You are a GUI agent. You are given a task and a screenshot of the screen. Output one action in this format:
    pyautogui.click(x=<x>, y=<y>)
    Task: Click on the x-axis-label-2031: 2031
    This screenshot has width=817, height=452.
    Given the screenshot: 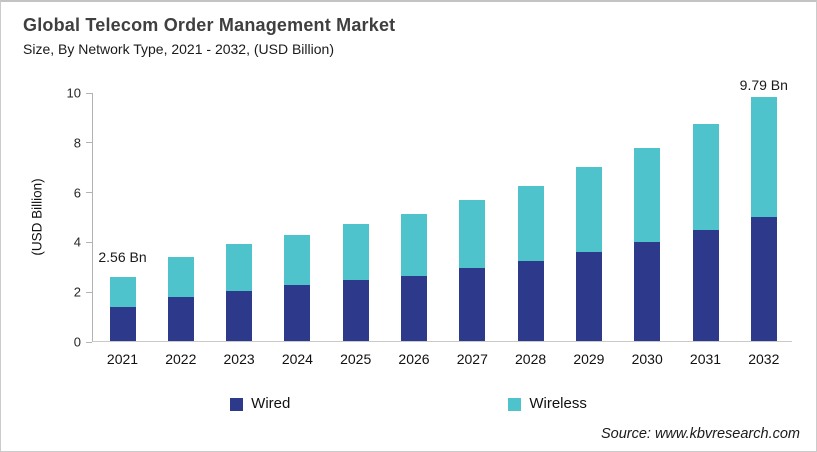 What is the action you would take?
    pyautogui.click(x=705, y=359)
    